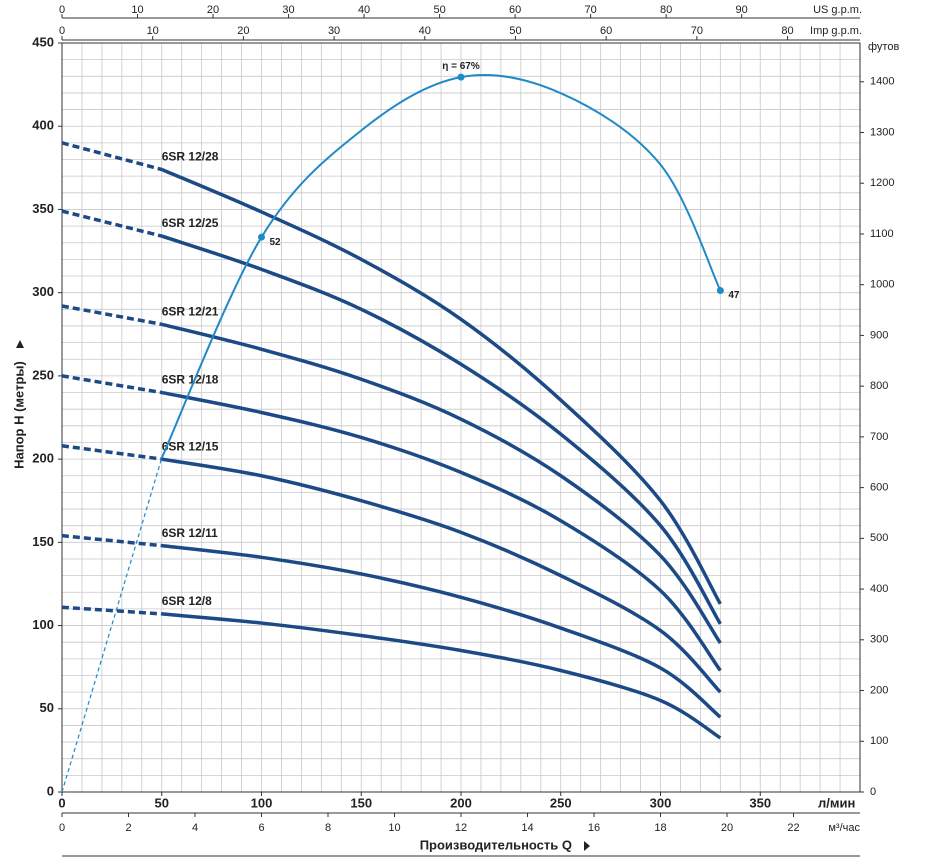 The width and height of the screenshot is (934, 859). What do you see at coordinates (43, 458) in the screenshot?
I see `y-tick-label: 200` at bounding box center [43, 458].